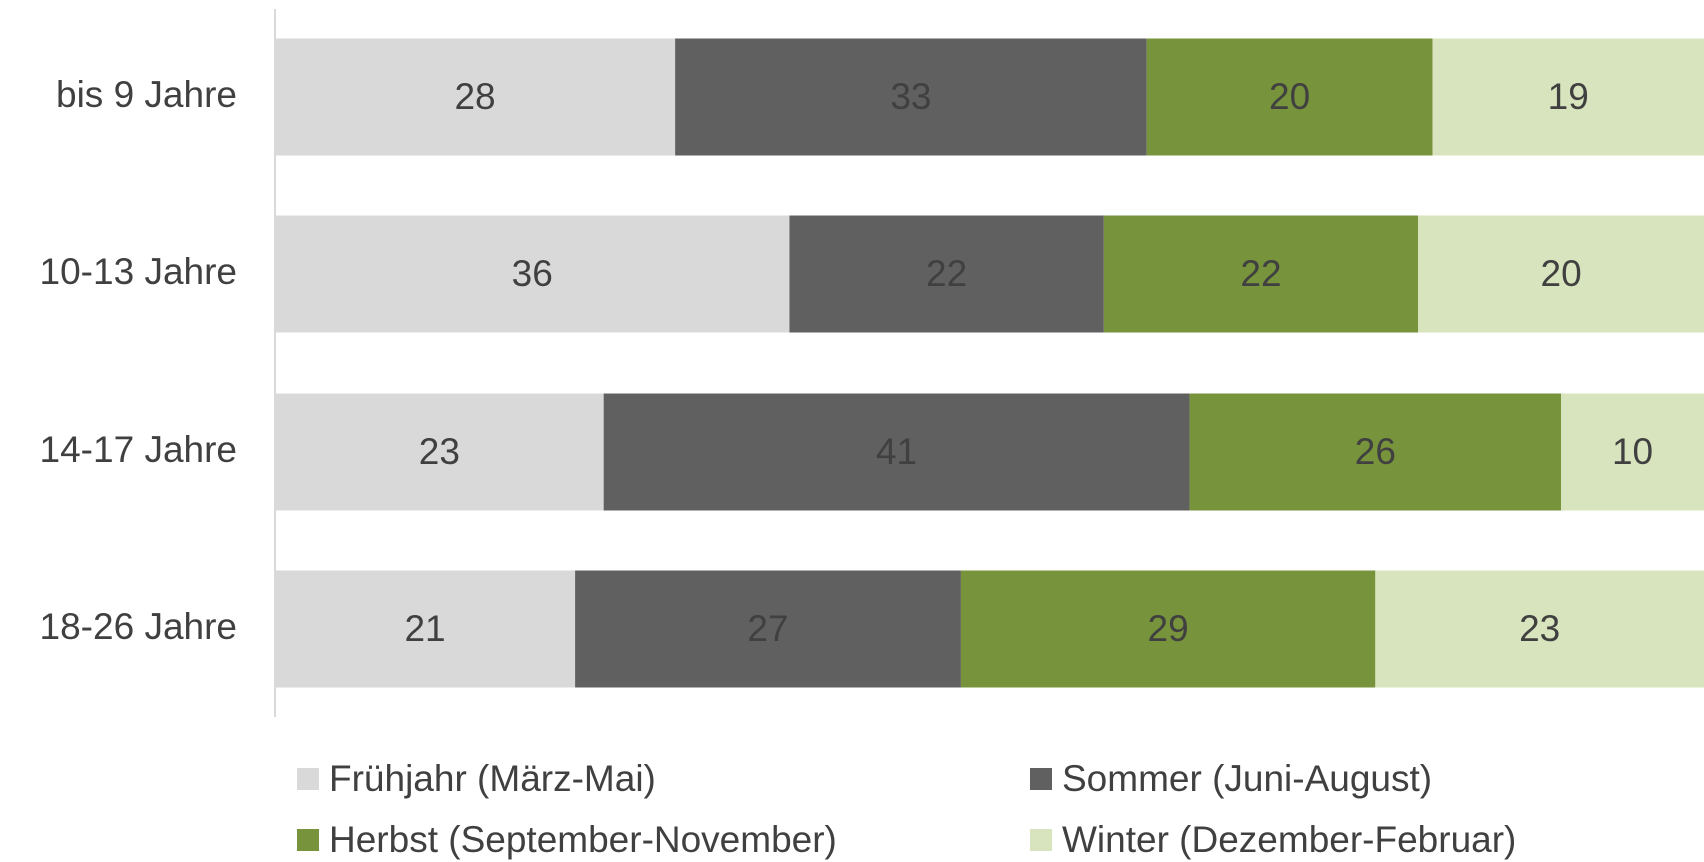  I want to click on data-label: 19, so click(1568, 96).